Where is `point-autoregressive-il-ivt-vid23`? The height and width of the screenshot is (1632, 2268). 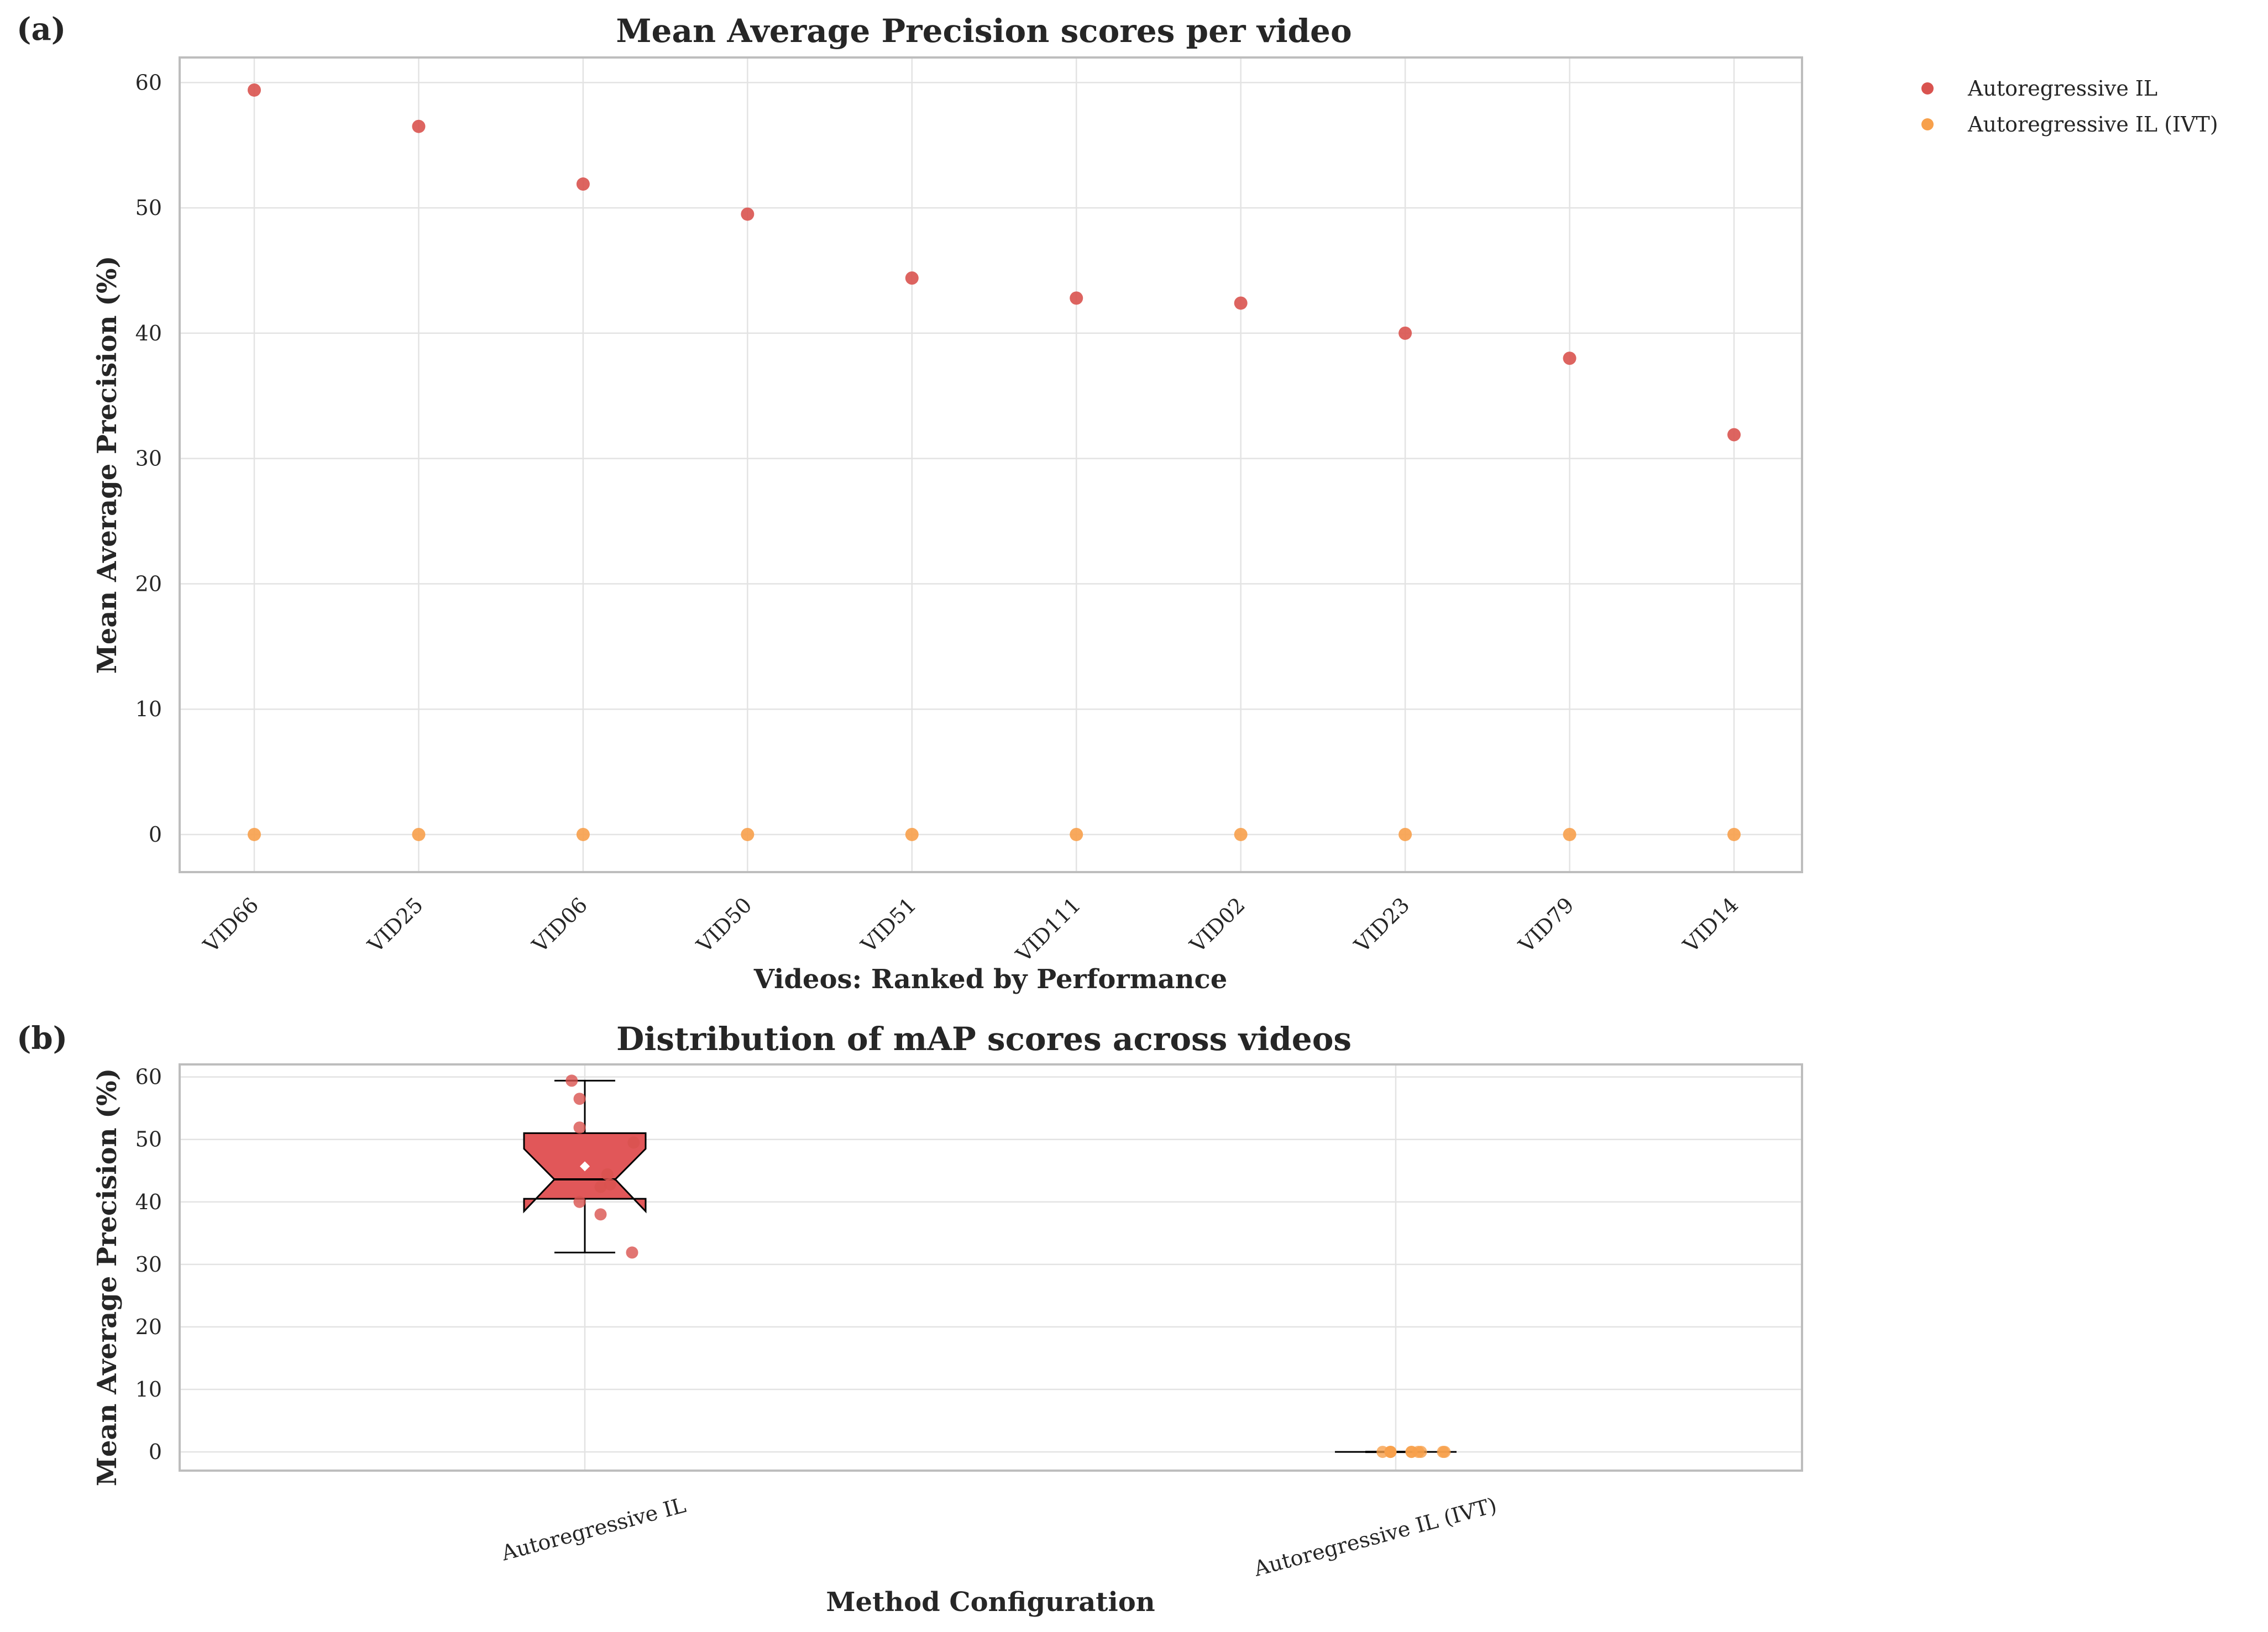 point-autoregressive-il-ivt-vid23 is located at coordinates (1405, 834).